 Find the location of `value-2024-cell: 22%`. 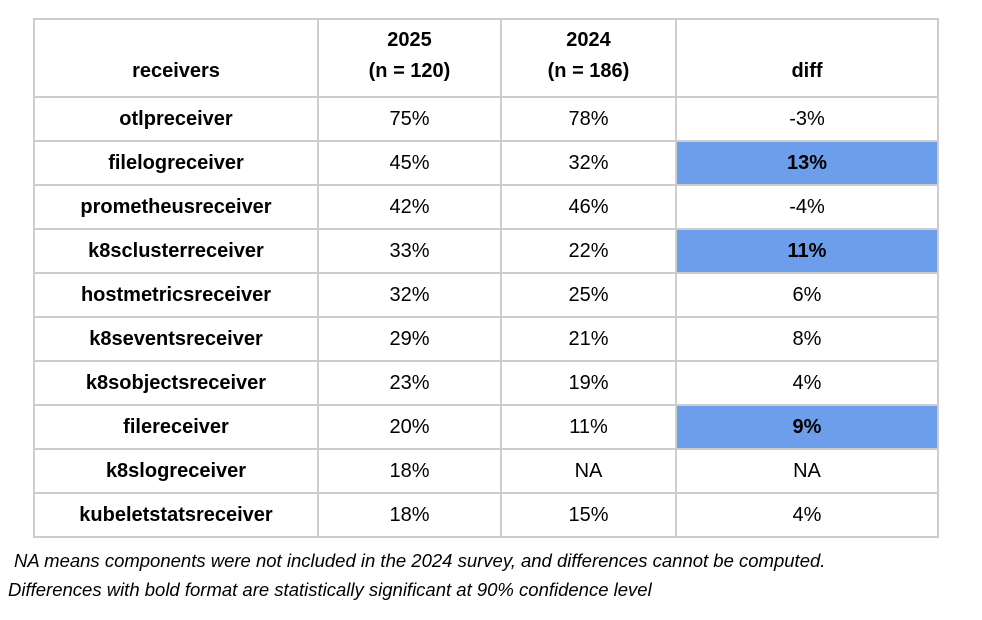

value-2024-cell: 22% is located at coordinates (588, 251).